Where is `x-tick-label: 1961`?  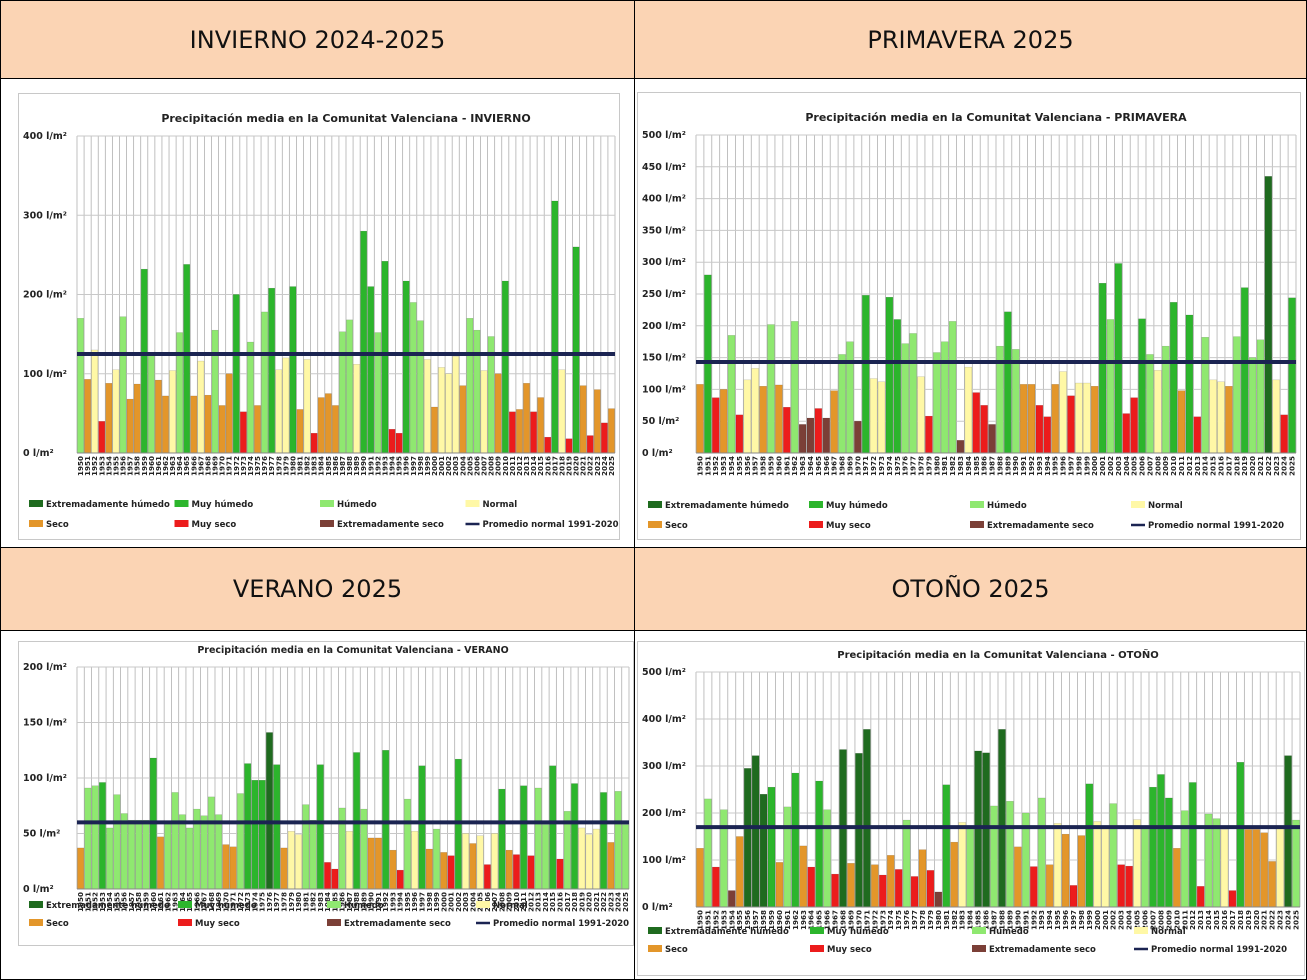 x-tick-label: 1961 is located at coordinates (787, 920).